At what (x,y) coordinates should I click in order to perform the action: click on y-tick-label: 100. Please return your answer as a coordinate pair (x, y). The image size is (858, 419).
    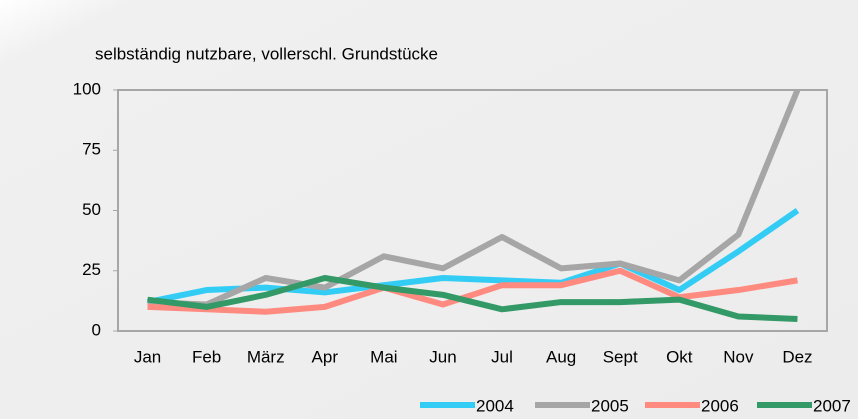
    Looking at the image, I should click on (87, 88).